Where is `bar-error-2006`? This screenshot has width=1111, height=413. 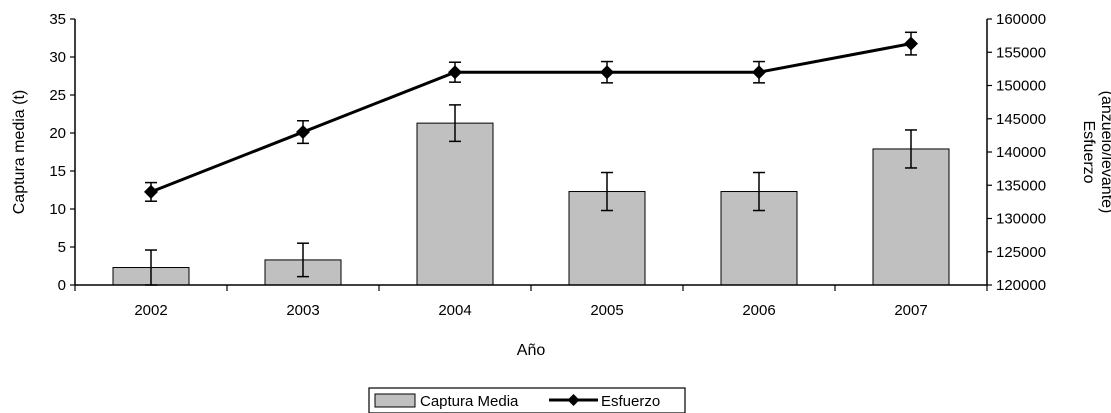 bar-error-2006 is located at coordinates (759, 191).